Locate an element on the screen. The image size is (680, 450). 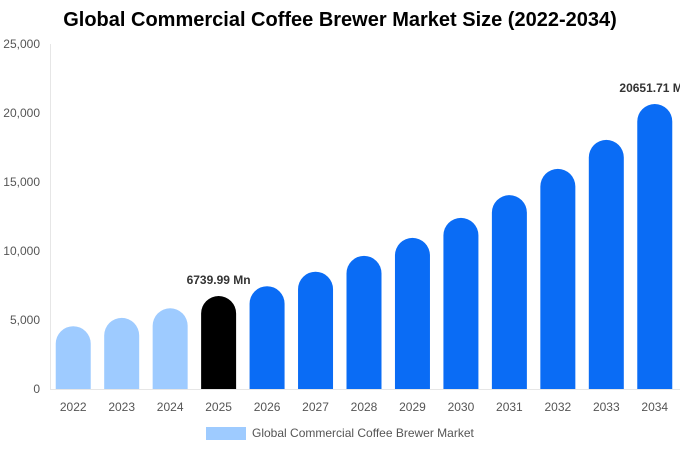
bar-2030 is located at coordinates (461, 303).